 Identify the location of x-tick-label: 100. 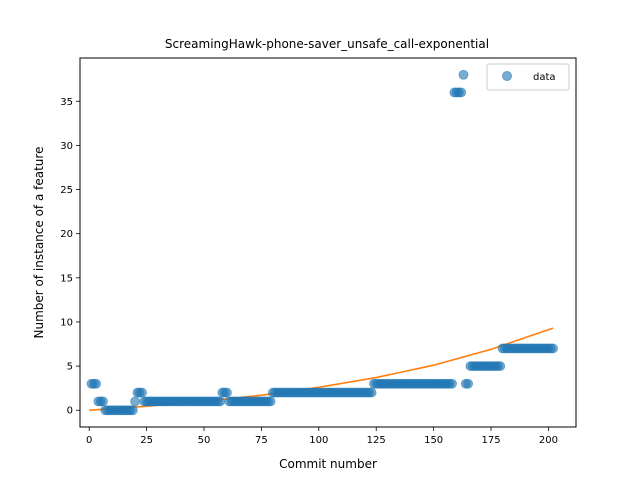
(318, 440).